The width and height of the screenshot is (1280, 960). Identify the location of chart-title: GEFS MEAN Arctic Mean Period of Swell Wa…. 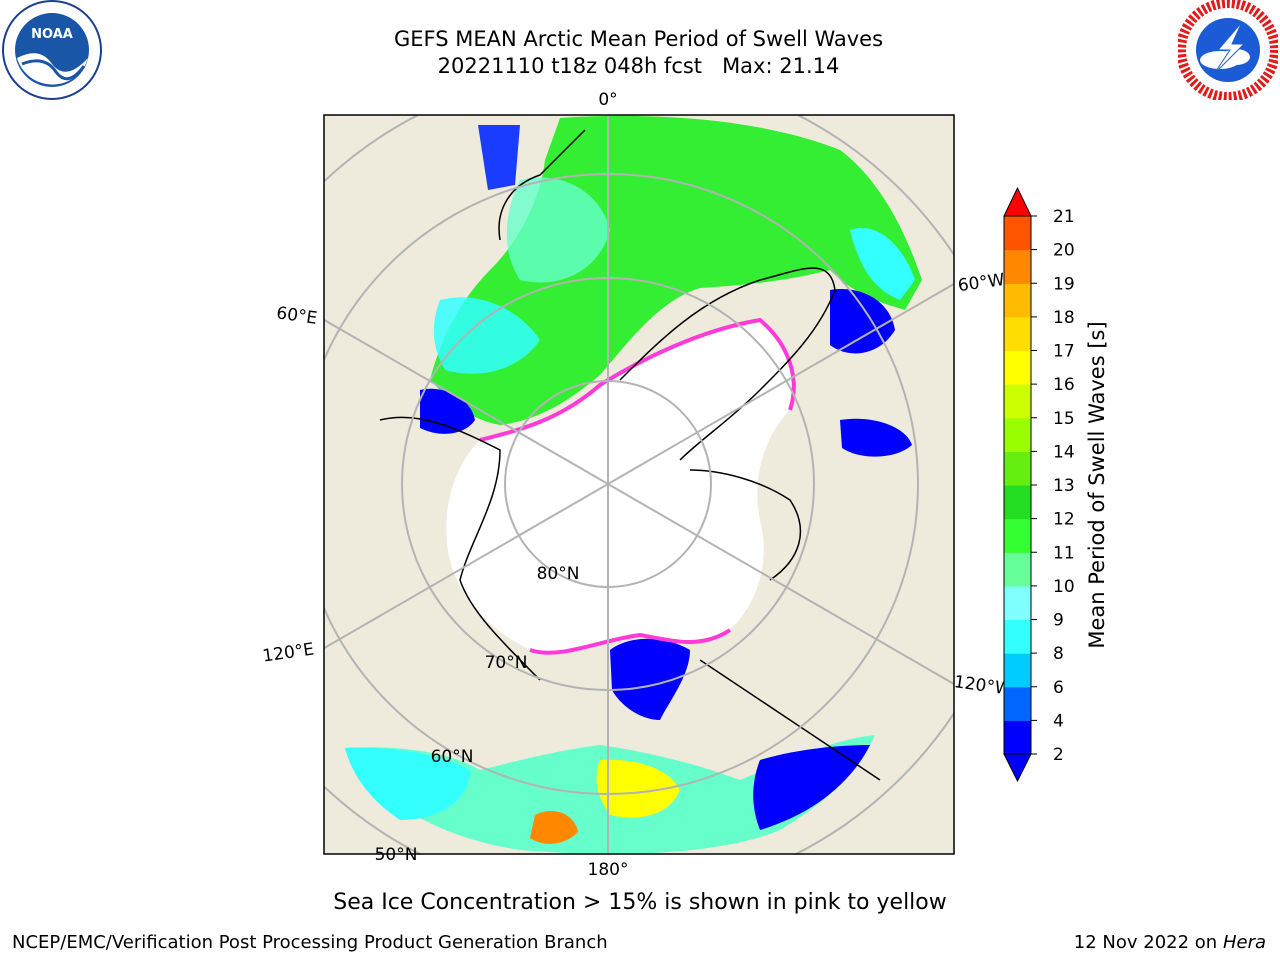
(638, 53).